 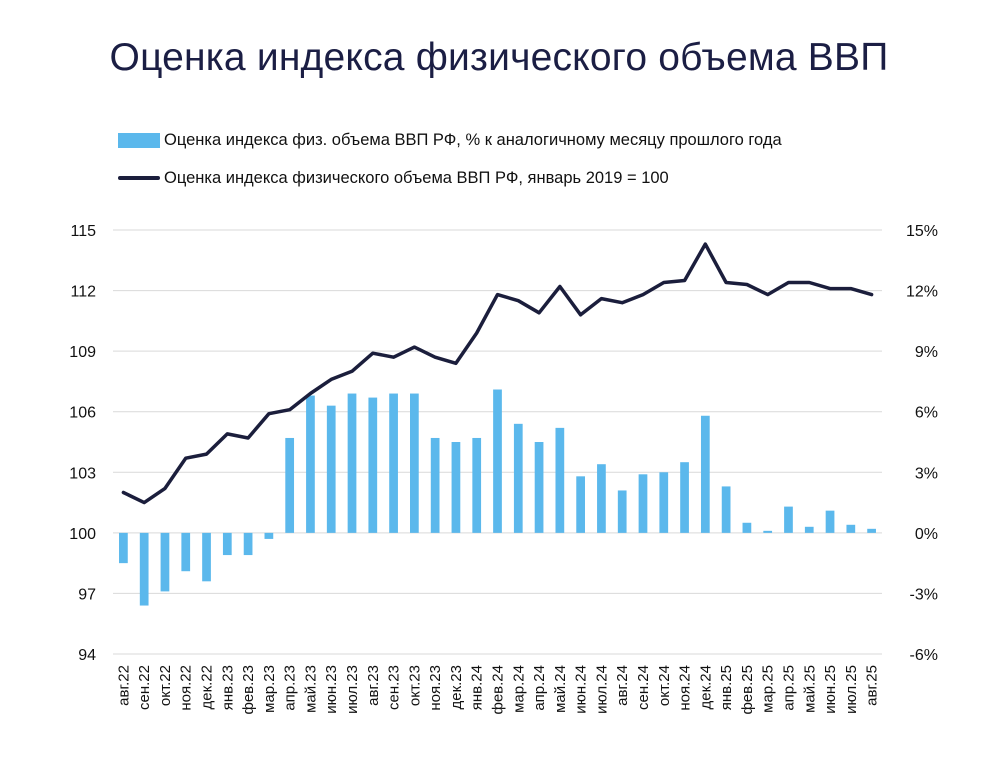 What do you see at coordinates (788, 688) in the screenshot?
I see `x-tick-label: апр.25` at bounding box center [788, 688].